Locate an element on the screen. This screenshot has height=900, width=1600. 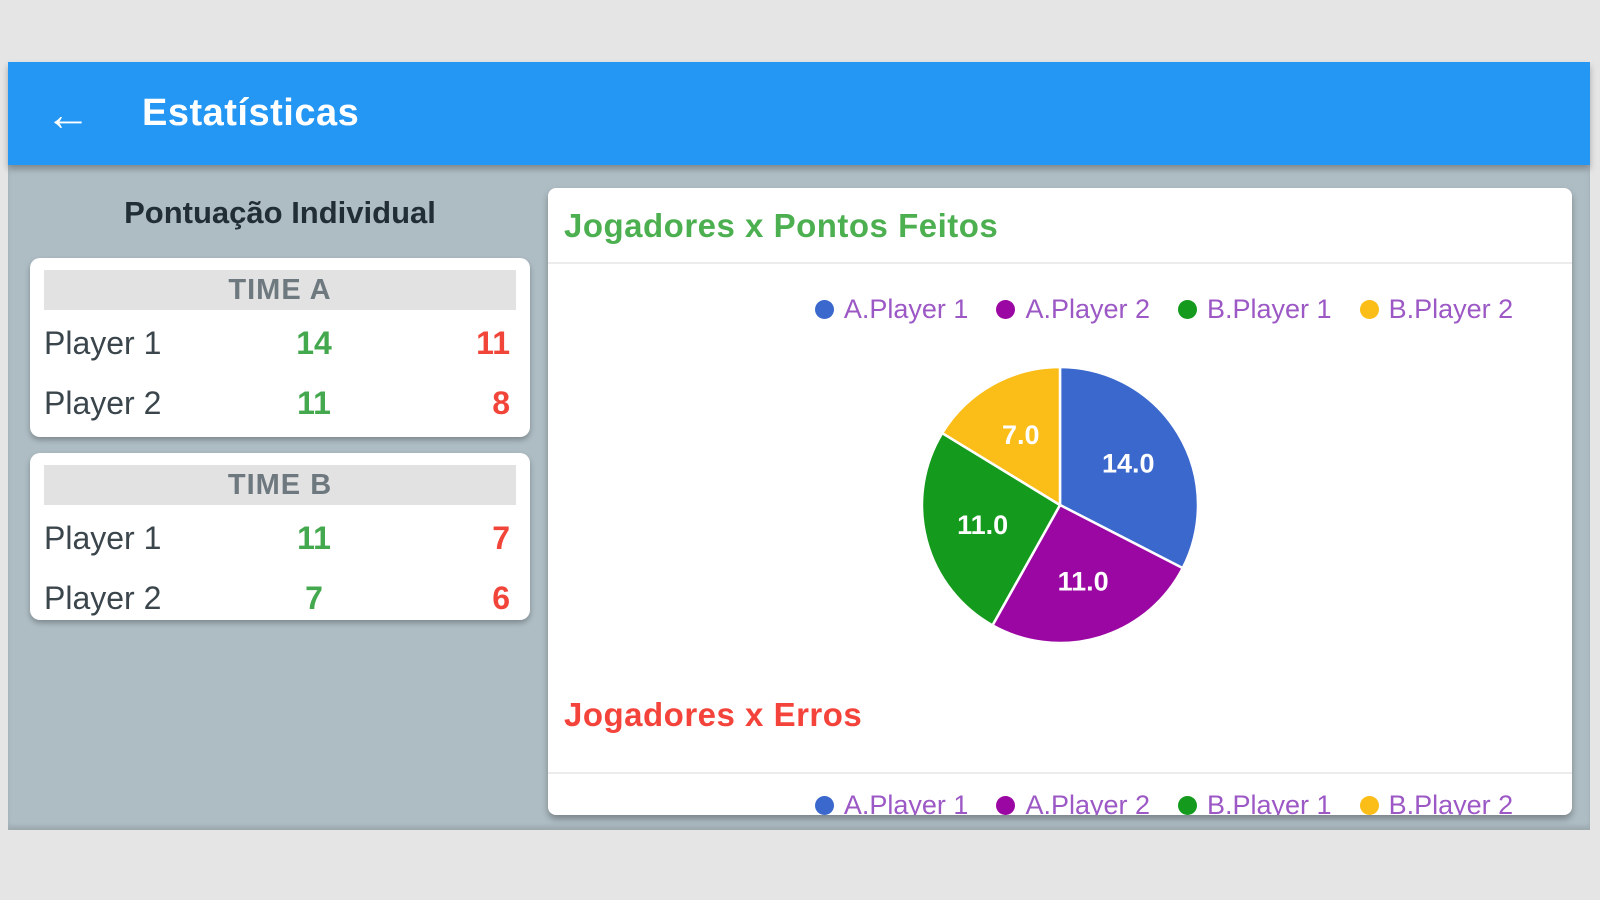
table-row: Player 1 14 11 is located at coordinates (280, 343).